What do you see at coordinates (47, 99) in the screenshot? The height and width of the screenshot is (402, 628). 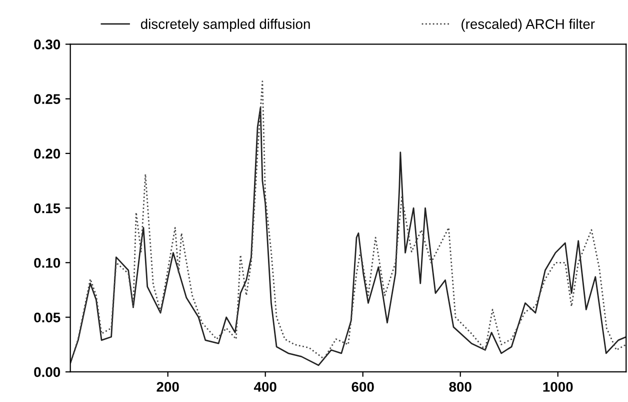 I see `y-tick-label: 0.25` at bounding box center [47, 99].